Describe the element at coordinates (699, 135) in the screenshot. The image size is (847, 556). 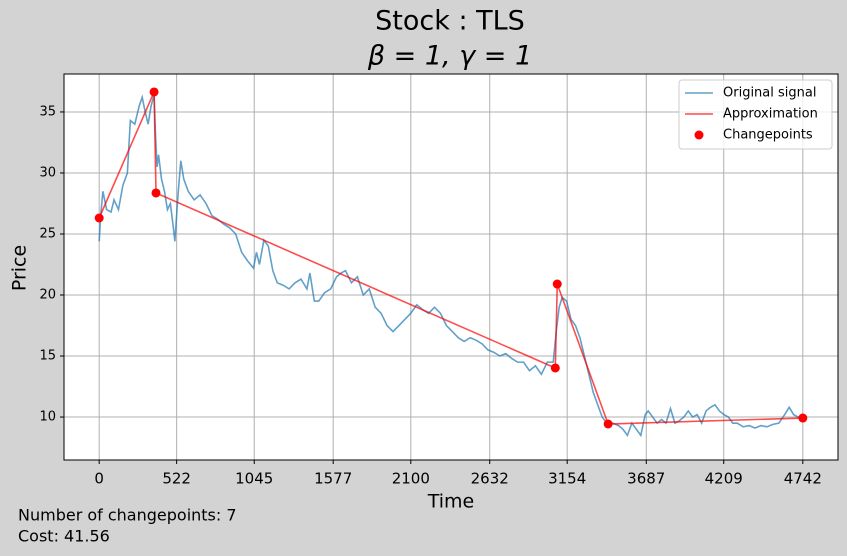
I see `legend-swatch` at that location.